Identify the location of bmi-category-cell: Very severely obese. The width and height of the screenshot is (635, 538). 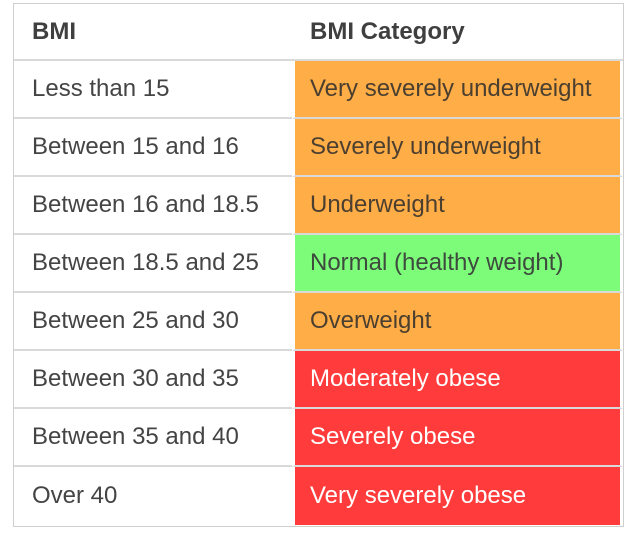
(457, 496).